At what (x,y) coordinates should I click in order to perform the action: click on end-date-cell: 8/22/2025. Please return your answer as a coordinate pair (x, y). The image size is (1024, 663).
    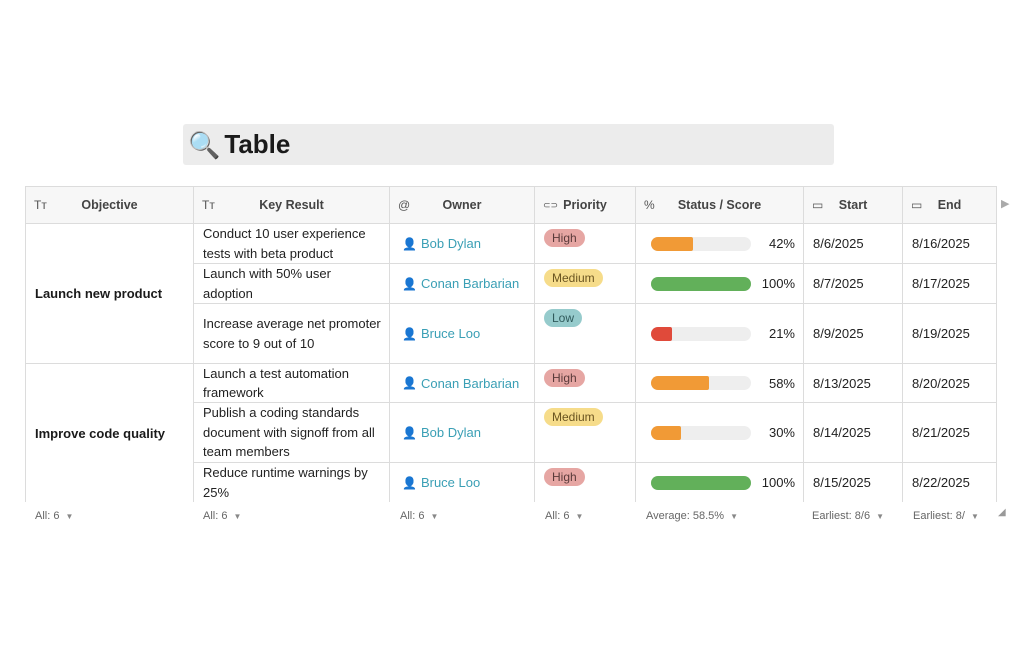
    Looking at the image, I should click on (950, 482).